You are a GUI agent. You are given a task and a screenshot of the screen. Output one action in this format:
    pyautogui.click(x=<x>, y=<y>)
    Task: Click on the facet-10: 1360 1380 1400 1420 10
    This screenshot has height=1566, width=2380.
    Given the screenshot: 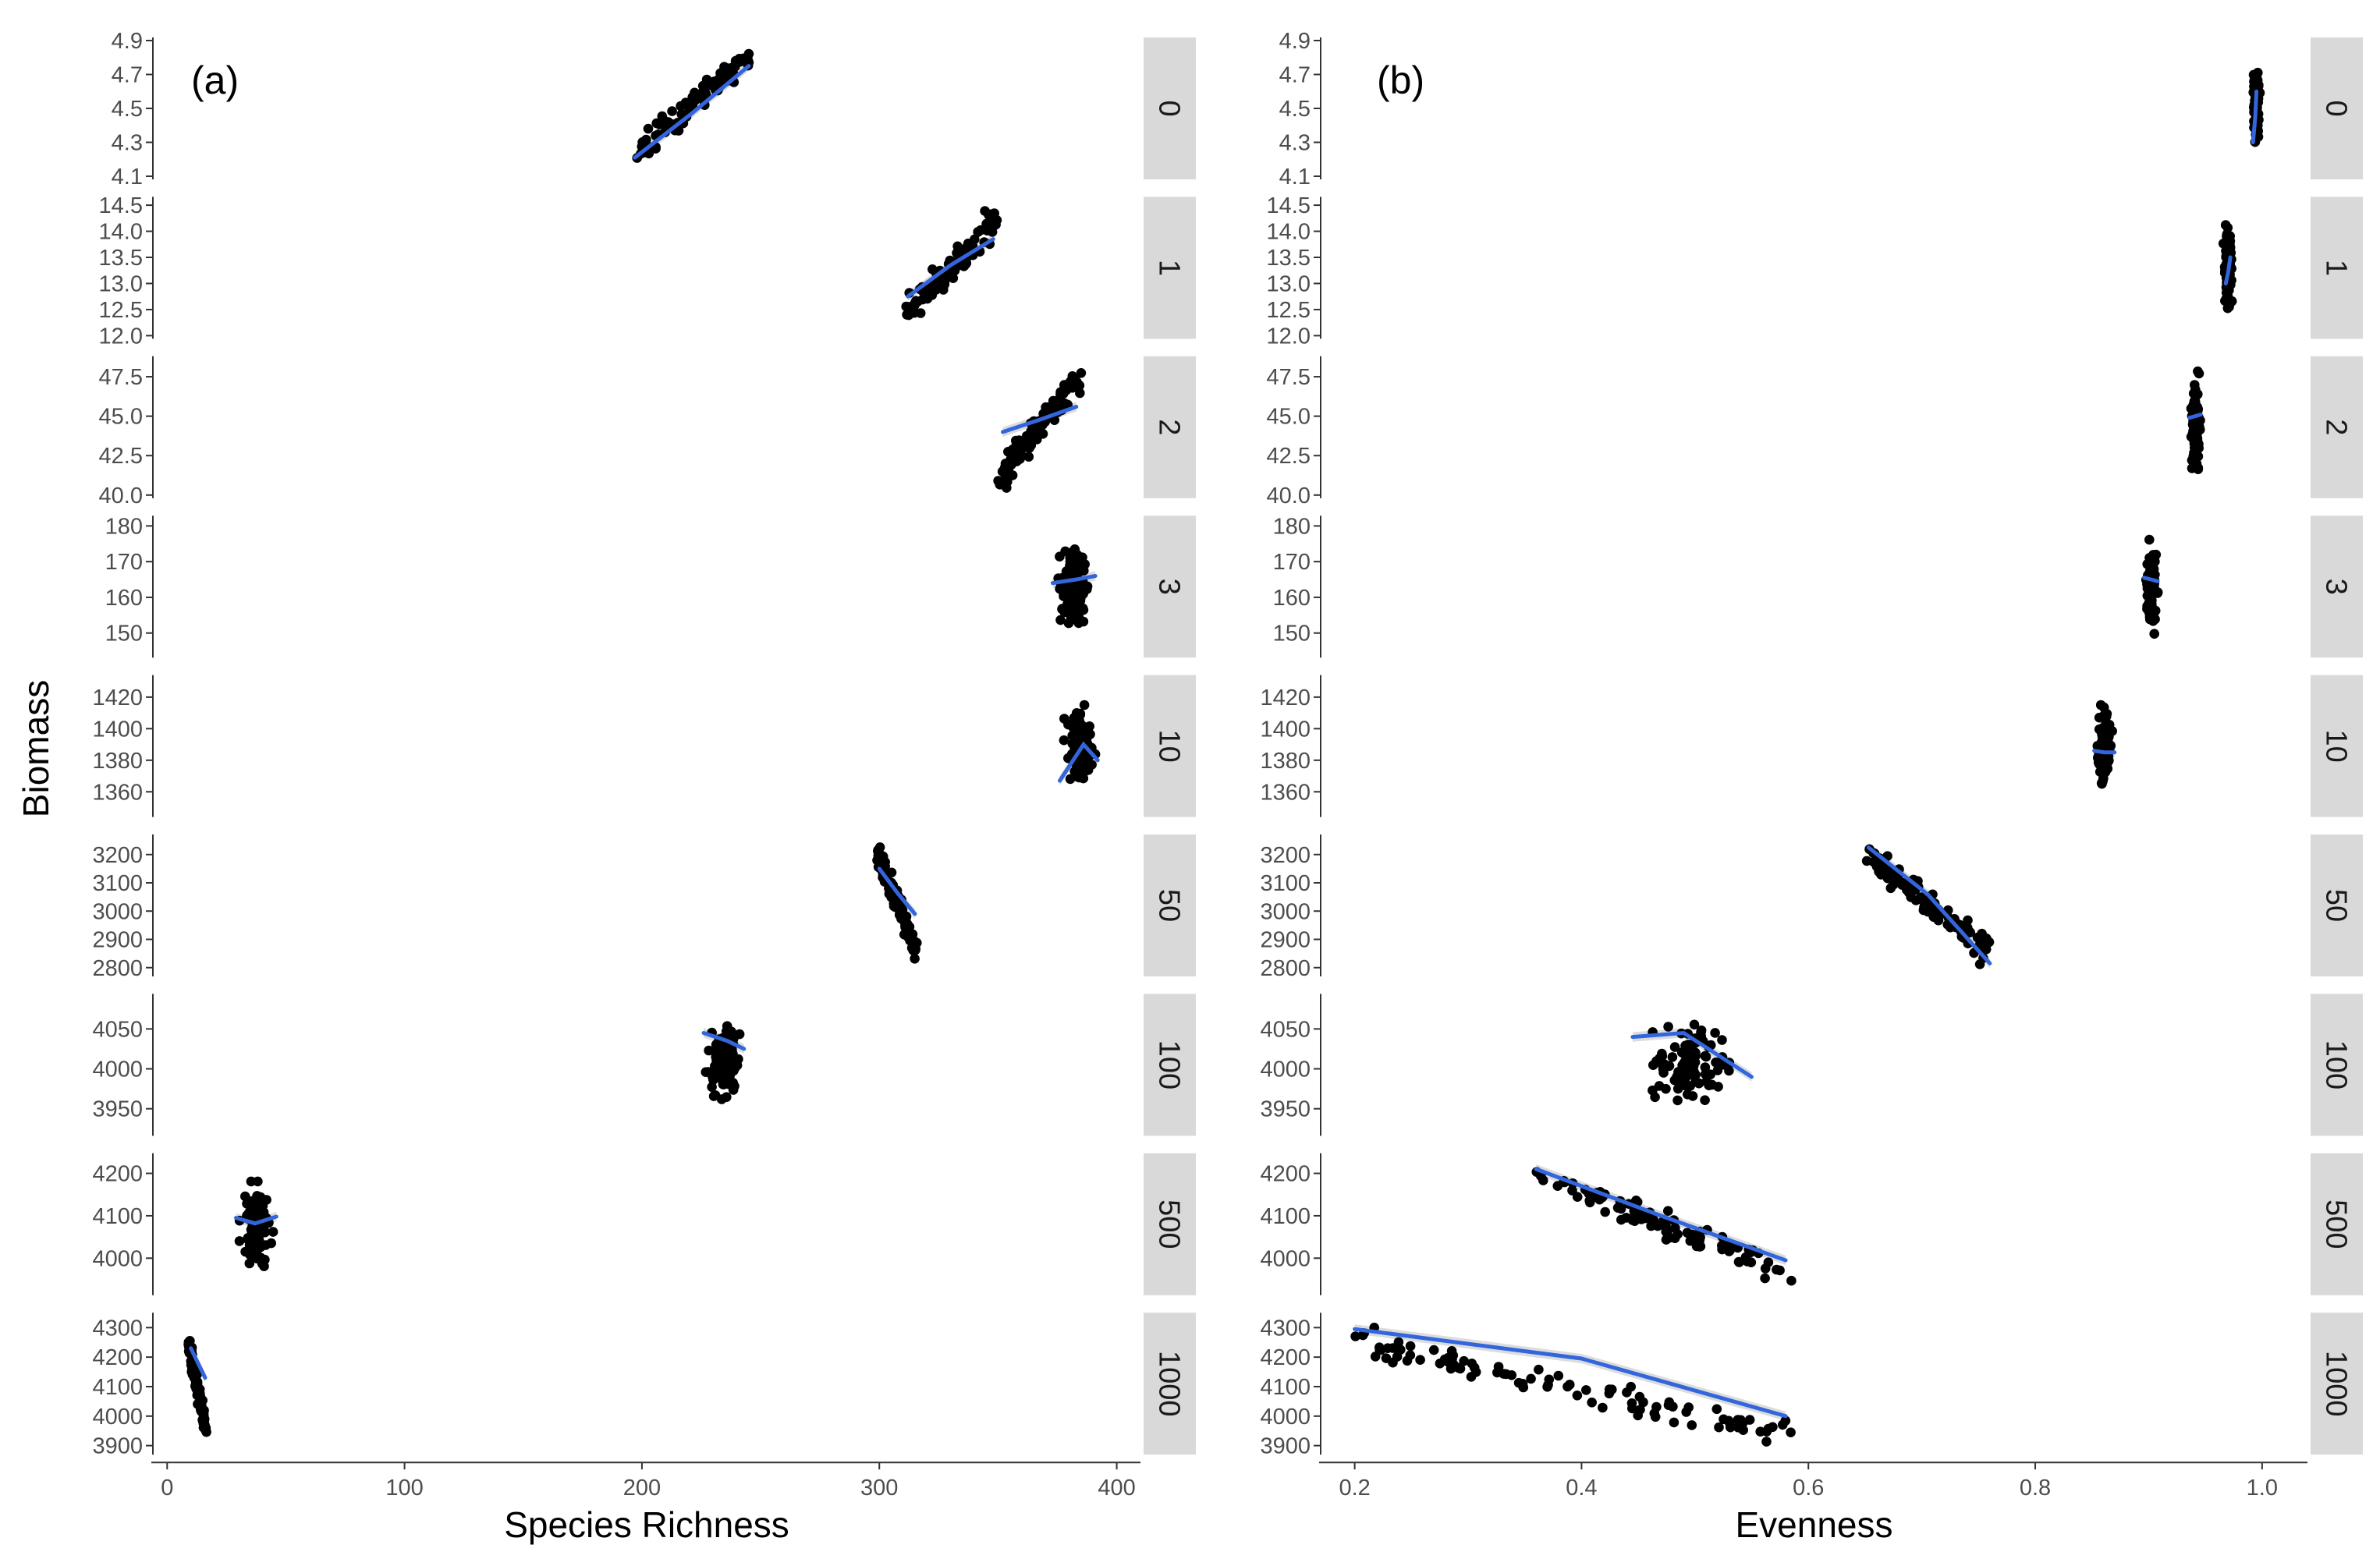 What is the action you would take?
    pyautogui.click(x=1812, y=746)
    